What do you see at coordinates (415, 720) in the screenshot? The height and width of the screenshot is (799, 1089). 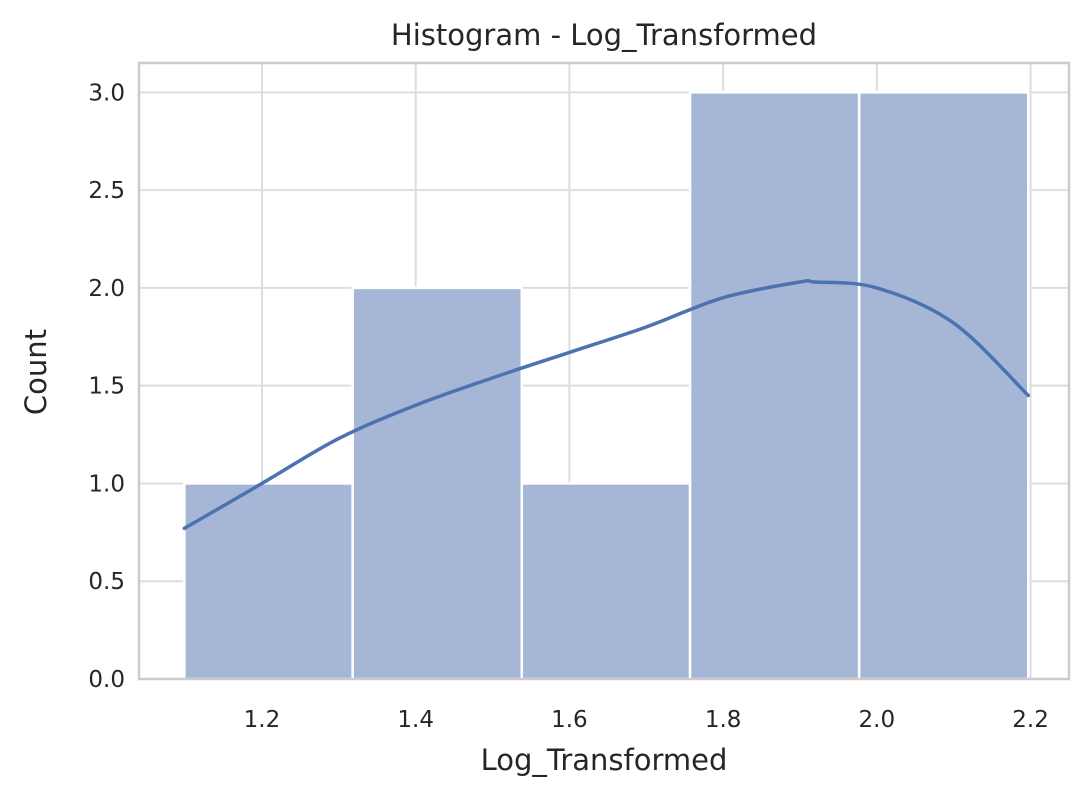 I see `x-tick-label: 1.4` at bounding box center [415, 720].